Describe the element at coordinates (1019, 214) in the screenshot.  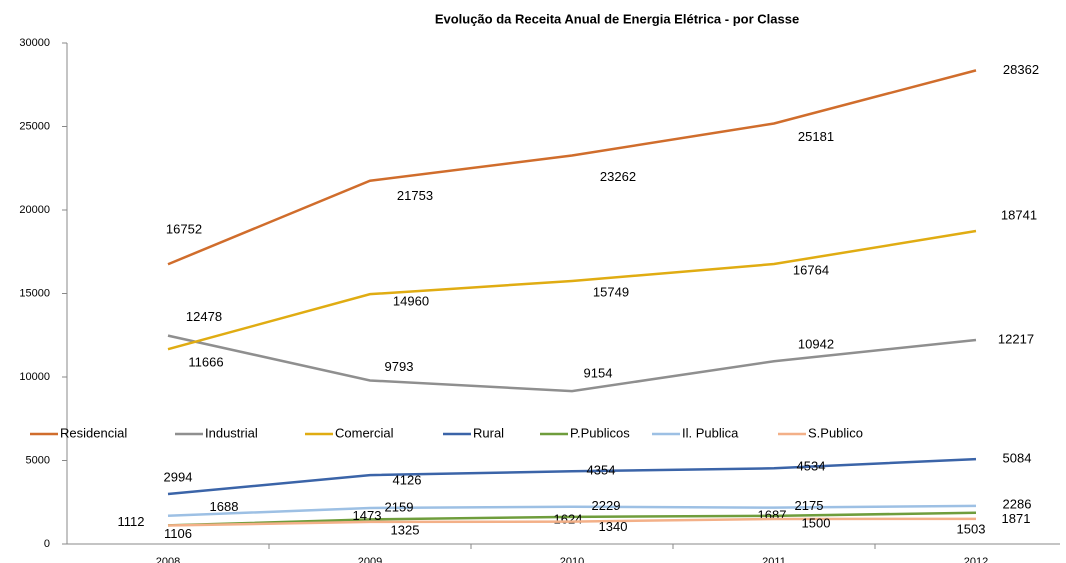
I see `data-label: 18741` at that location.